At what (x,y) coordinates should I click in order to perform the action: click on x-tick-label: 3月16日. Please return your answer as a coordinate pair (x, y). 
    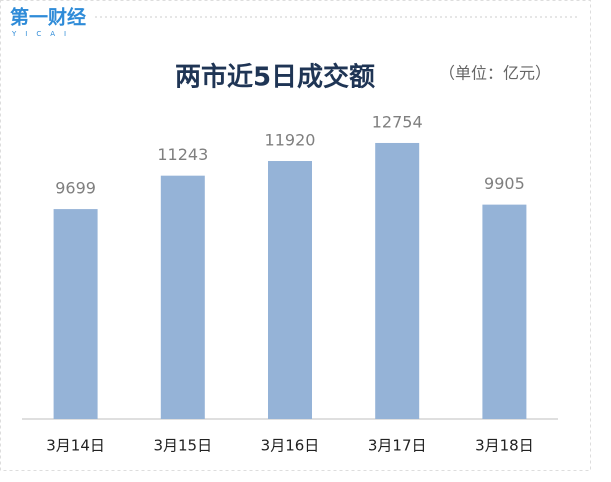
    Looking at the image, I should click on (290, 446).